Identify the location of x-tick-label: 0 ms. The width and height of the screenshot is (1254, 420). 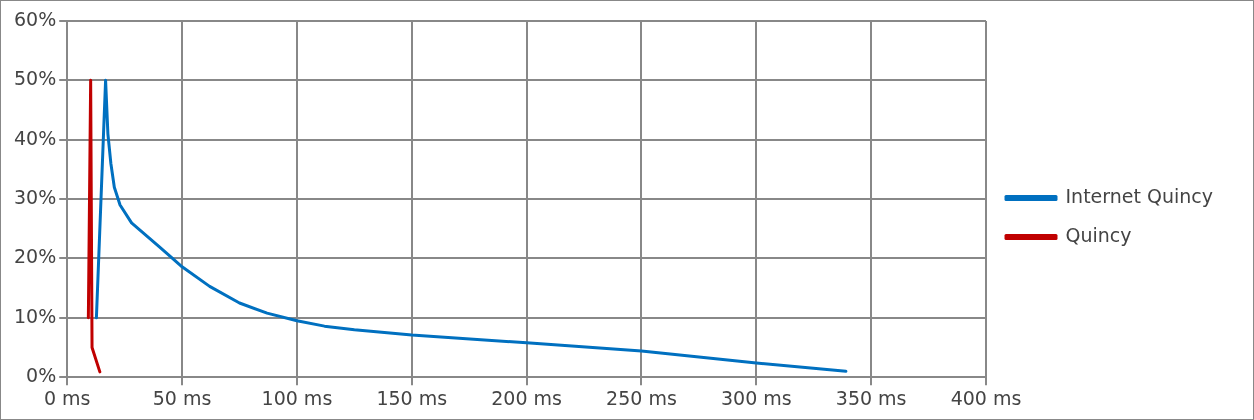
(67, 397).